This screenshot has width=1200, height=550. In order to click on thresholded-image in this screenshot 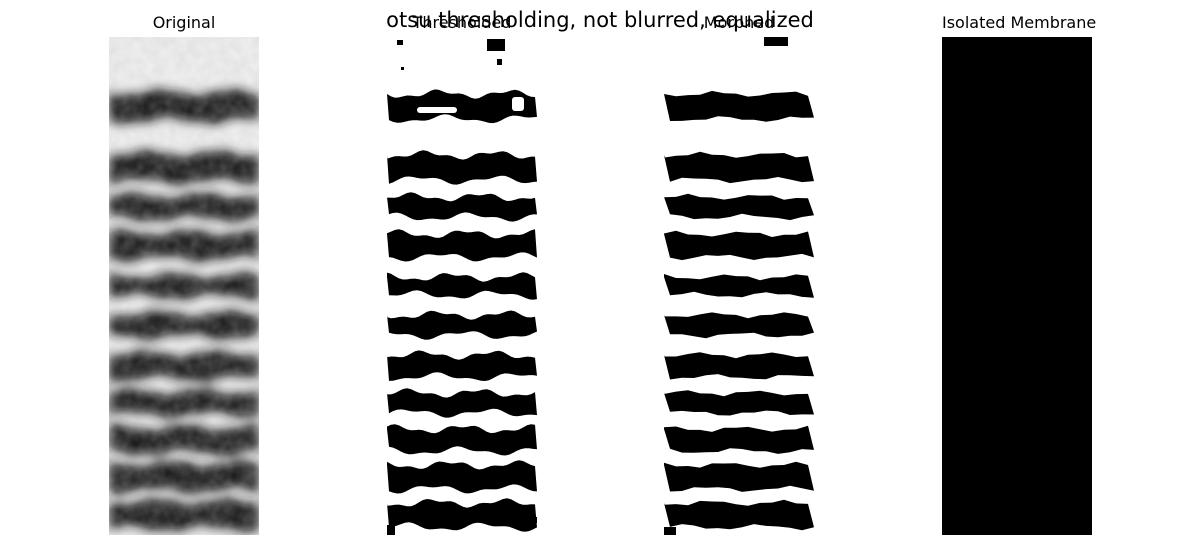, I will do `click(462, 286)`.